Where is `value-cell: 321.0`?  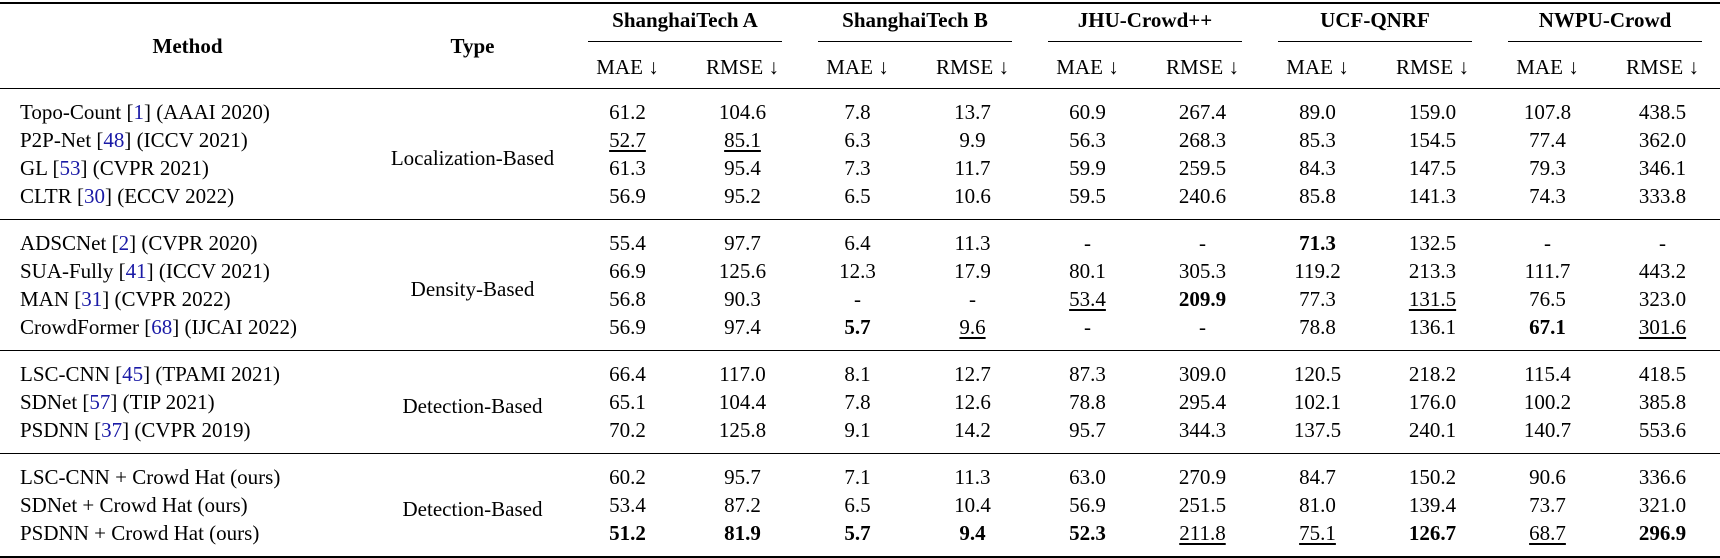 value-cell: 321.0 is located at coordinates (1662, 505).